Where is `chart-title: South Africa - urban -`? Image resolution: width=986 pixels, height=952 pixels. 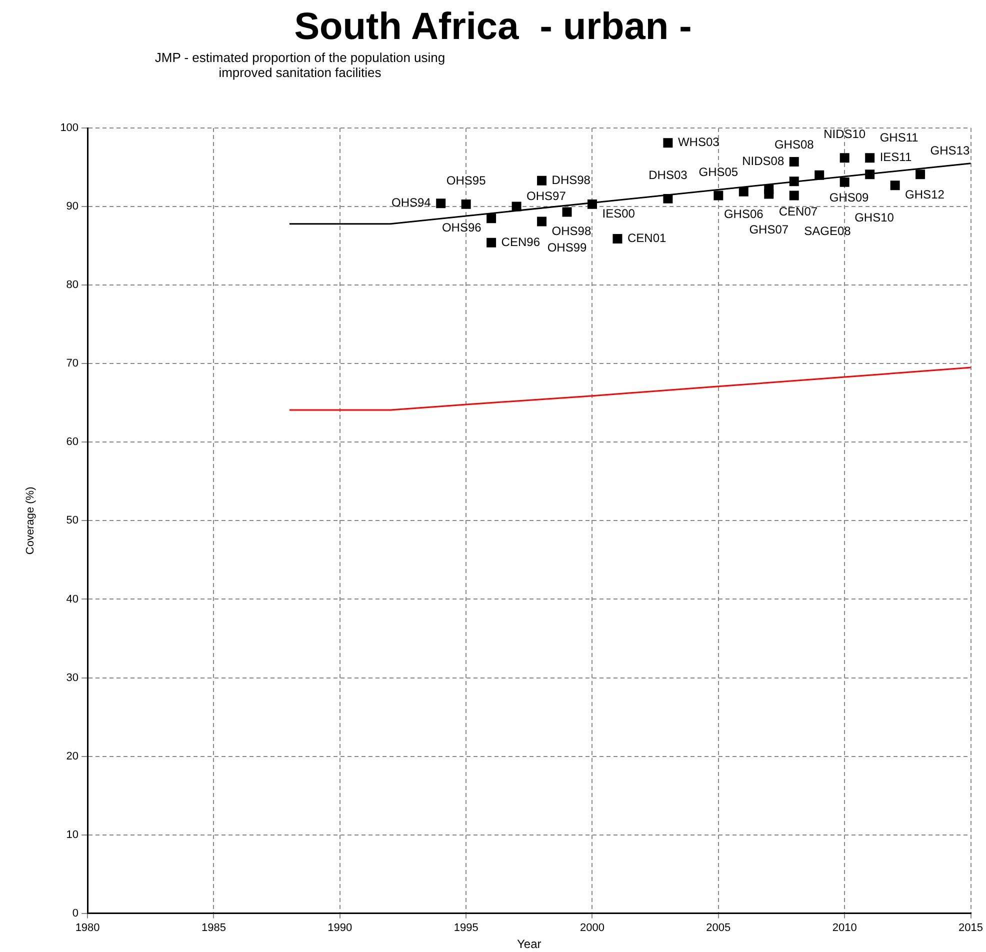
chart-title: South Africa - urban - is located at coordinates (493, 27).